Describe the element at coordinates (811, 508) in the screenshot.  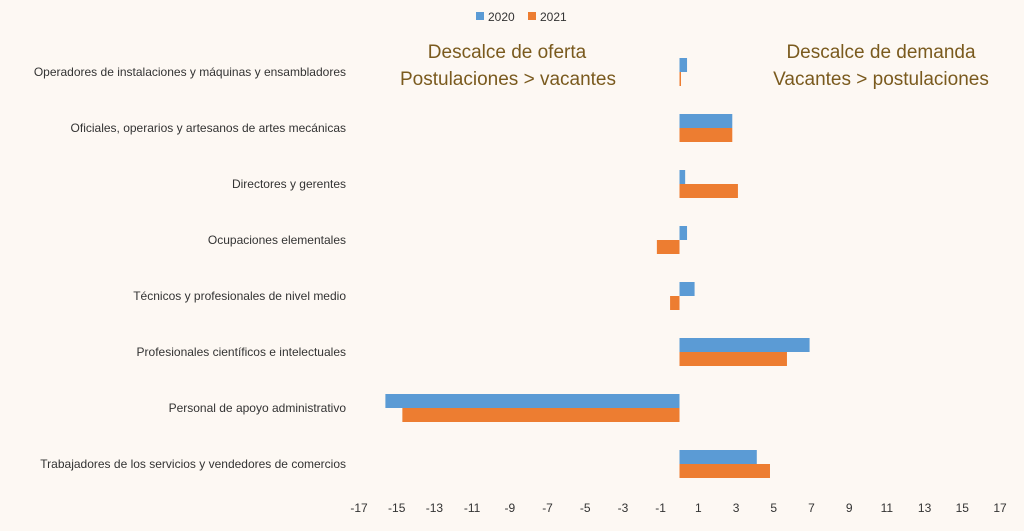
I see `x-tick-label: 7` at that location.